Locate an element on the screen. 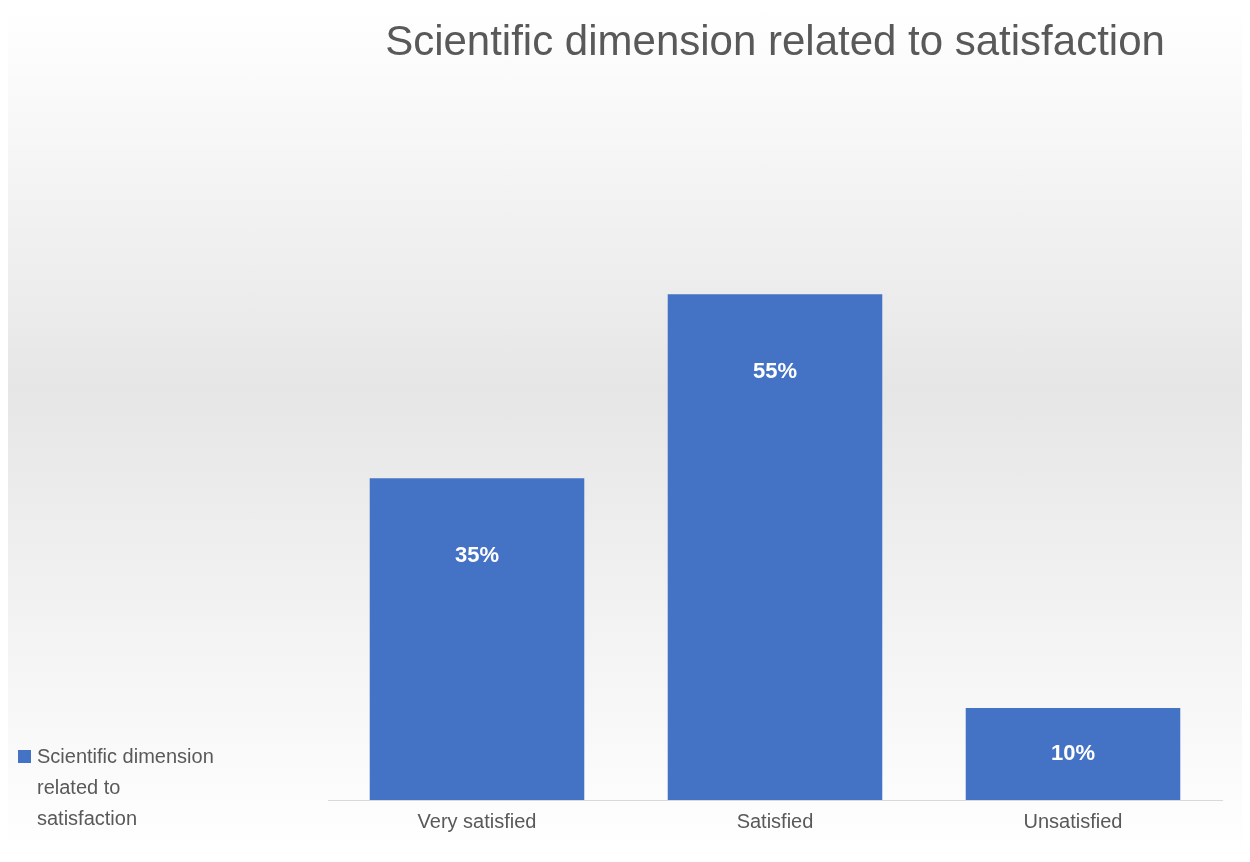  data-label: 55% is located at coordinates (775, 371).